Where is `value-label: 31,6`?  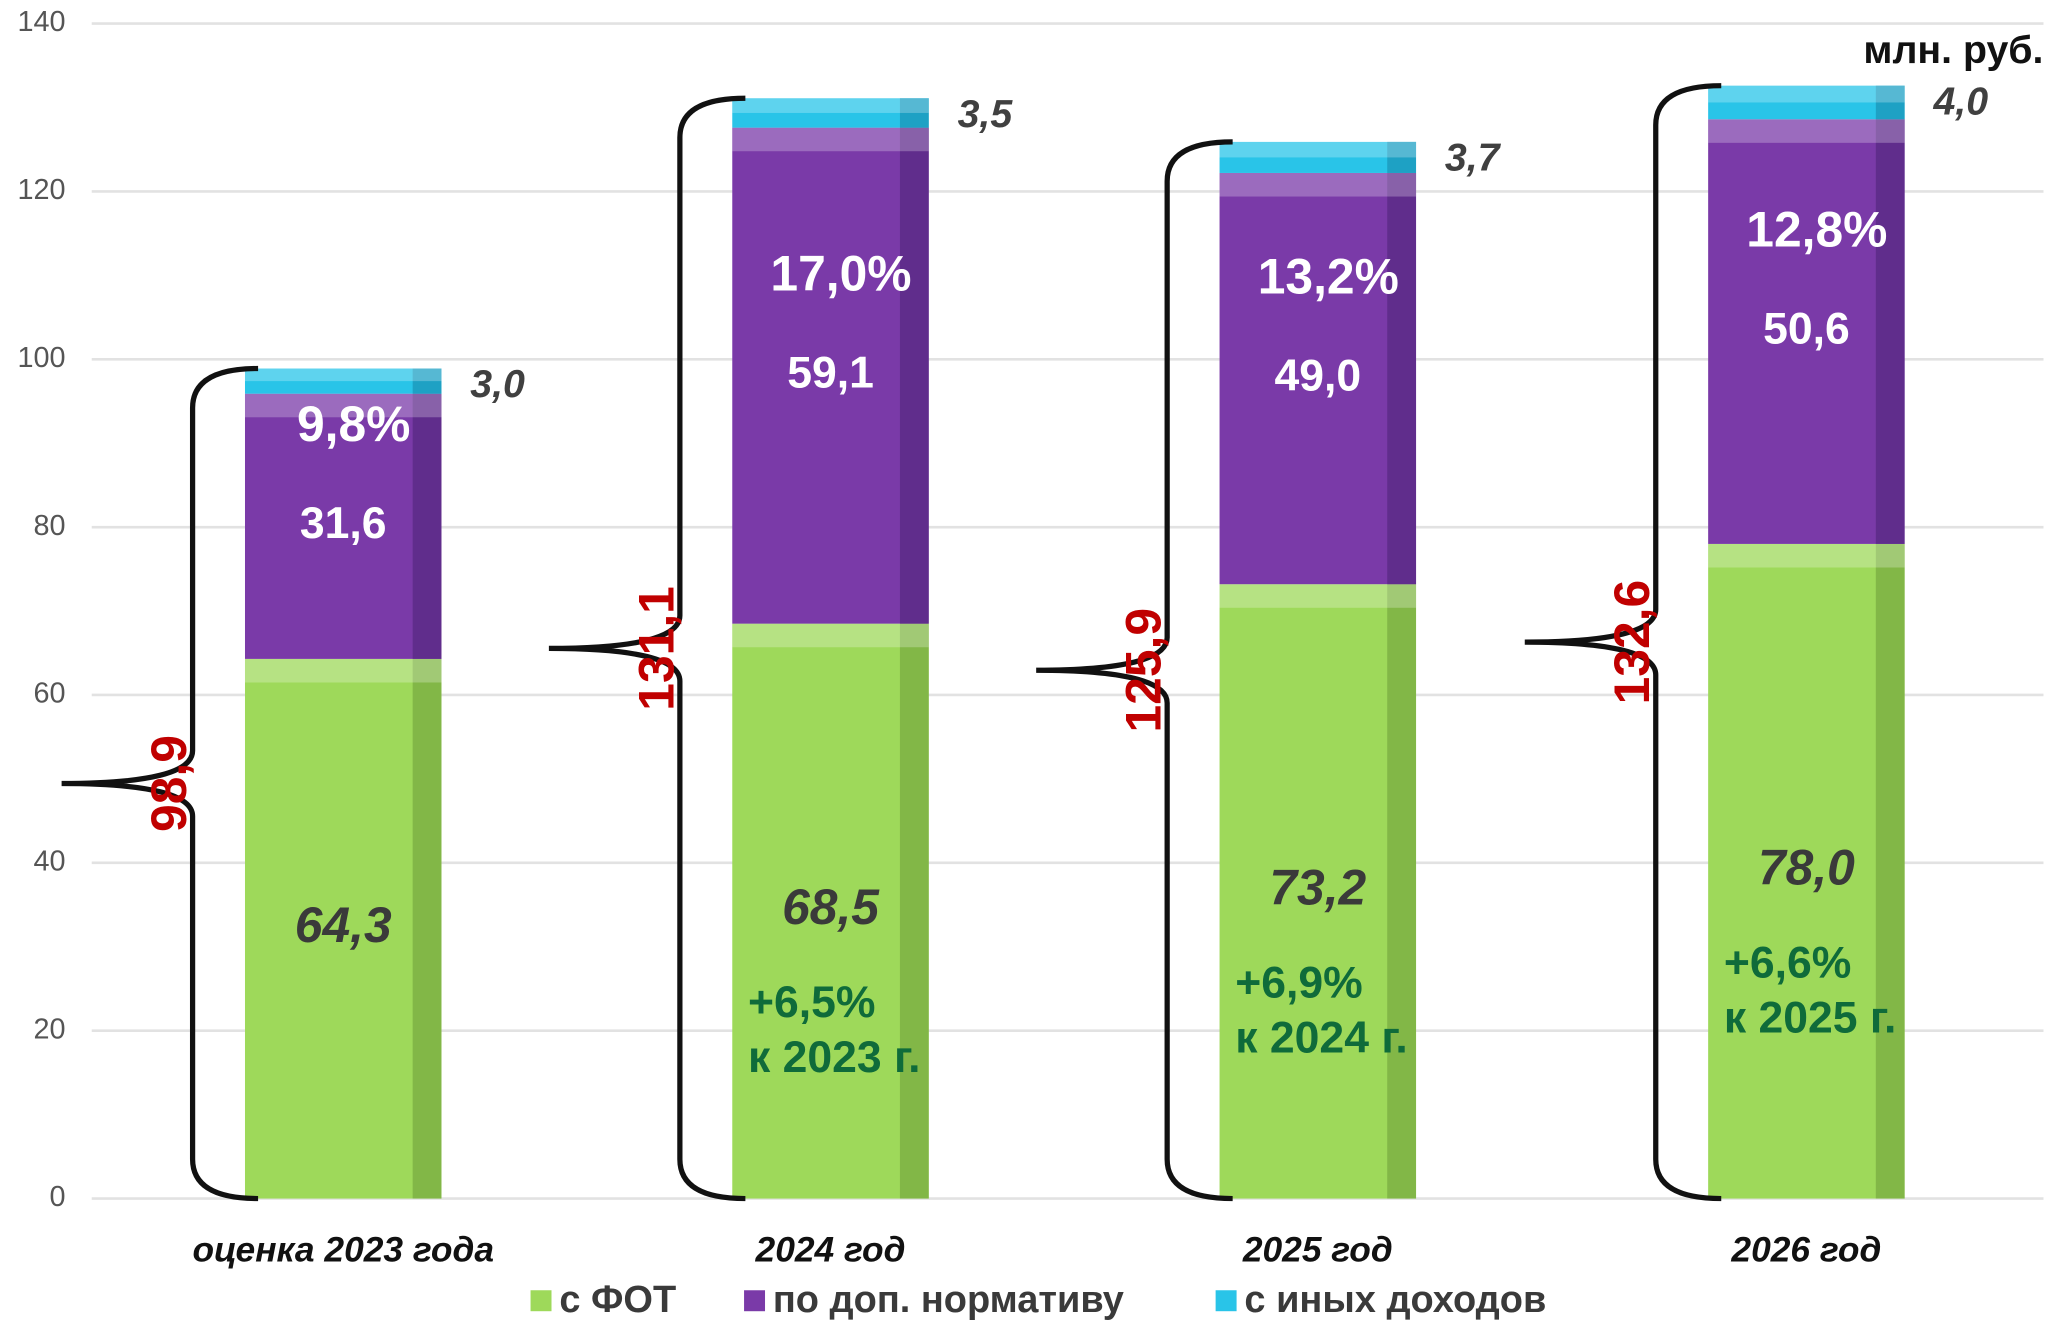 value-label: 31,6 is located at coordinates (343, 523).